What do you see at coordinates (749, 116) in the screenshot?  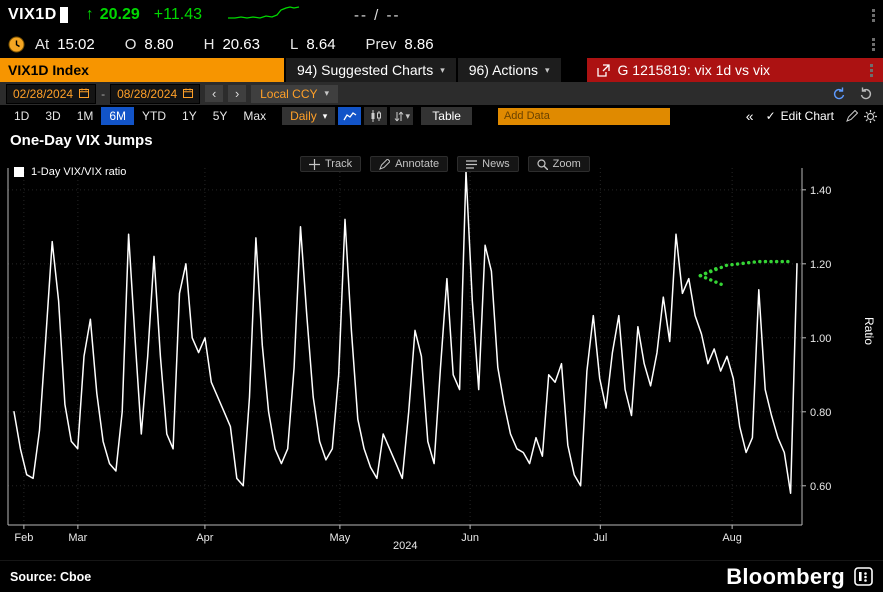 I see `collapse-panel-button: «` at bounding box center [749, 116].